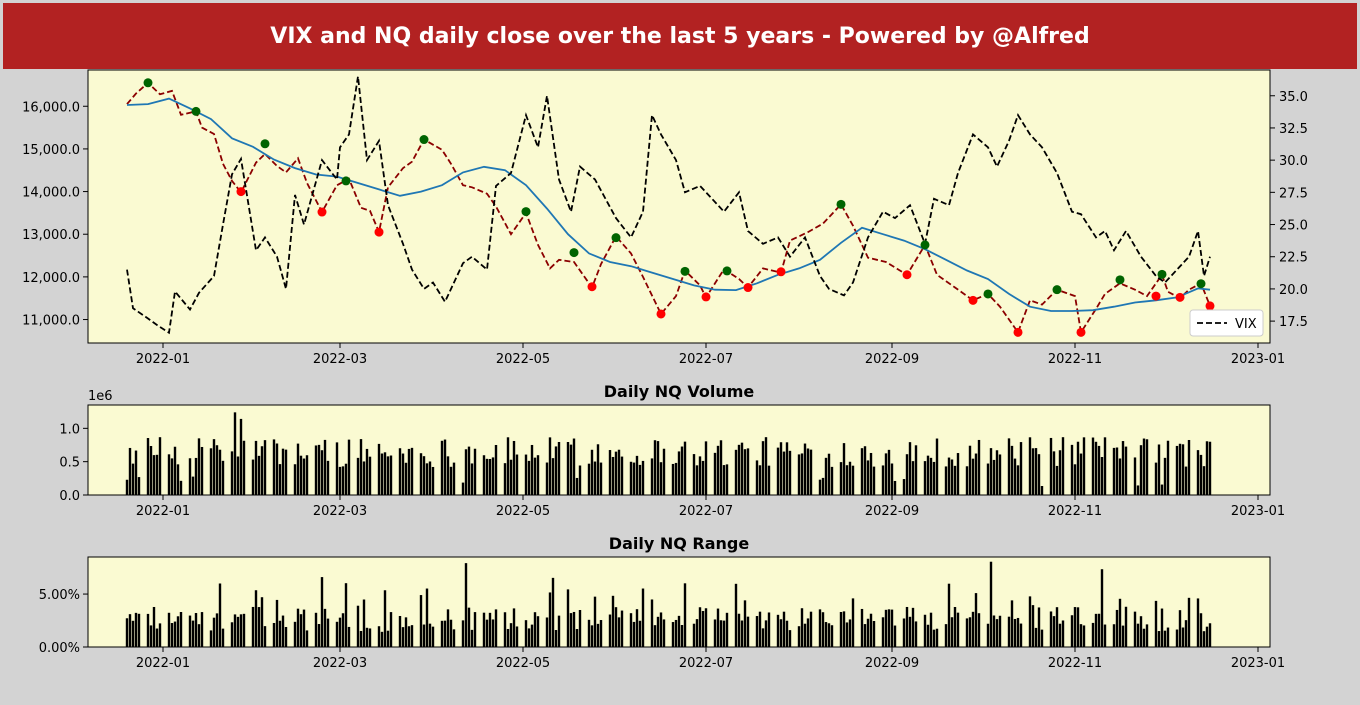  What do you see at coordinates (59, 595) in the screenshot?
I see `range-y-tick-label: 5.00%` at bounding box center [59, 595].